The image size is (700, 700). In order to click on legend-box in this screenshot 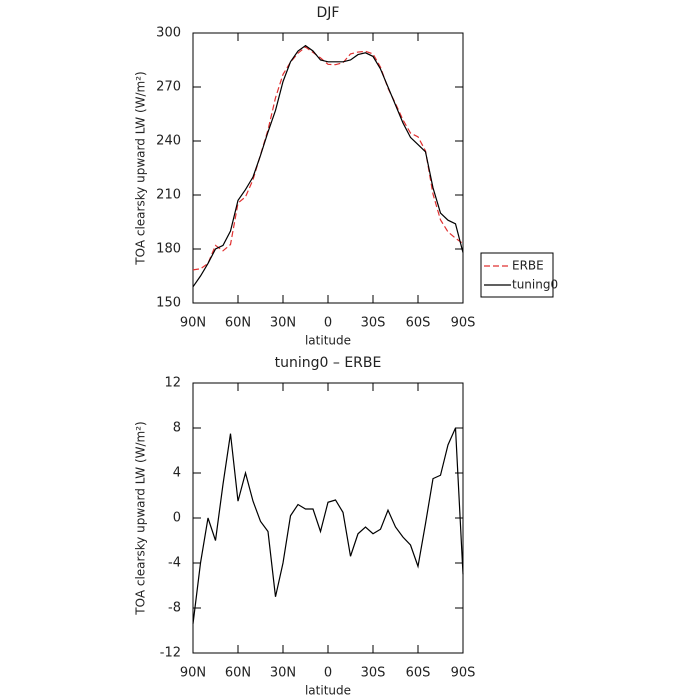, I will do `click(517, 275)`.